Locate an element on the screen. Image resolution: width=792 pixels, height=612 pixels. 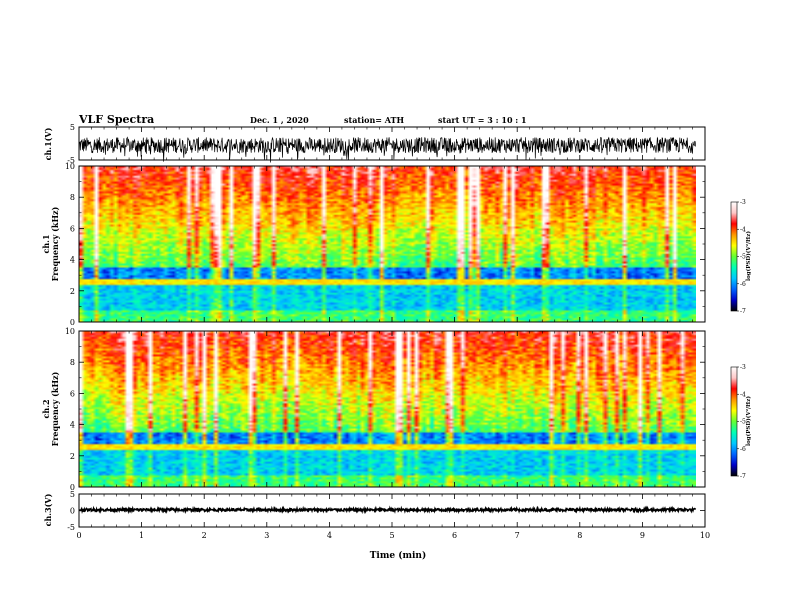
station-label: station= ATH is located at coordinates (374, 120).